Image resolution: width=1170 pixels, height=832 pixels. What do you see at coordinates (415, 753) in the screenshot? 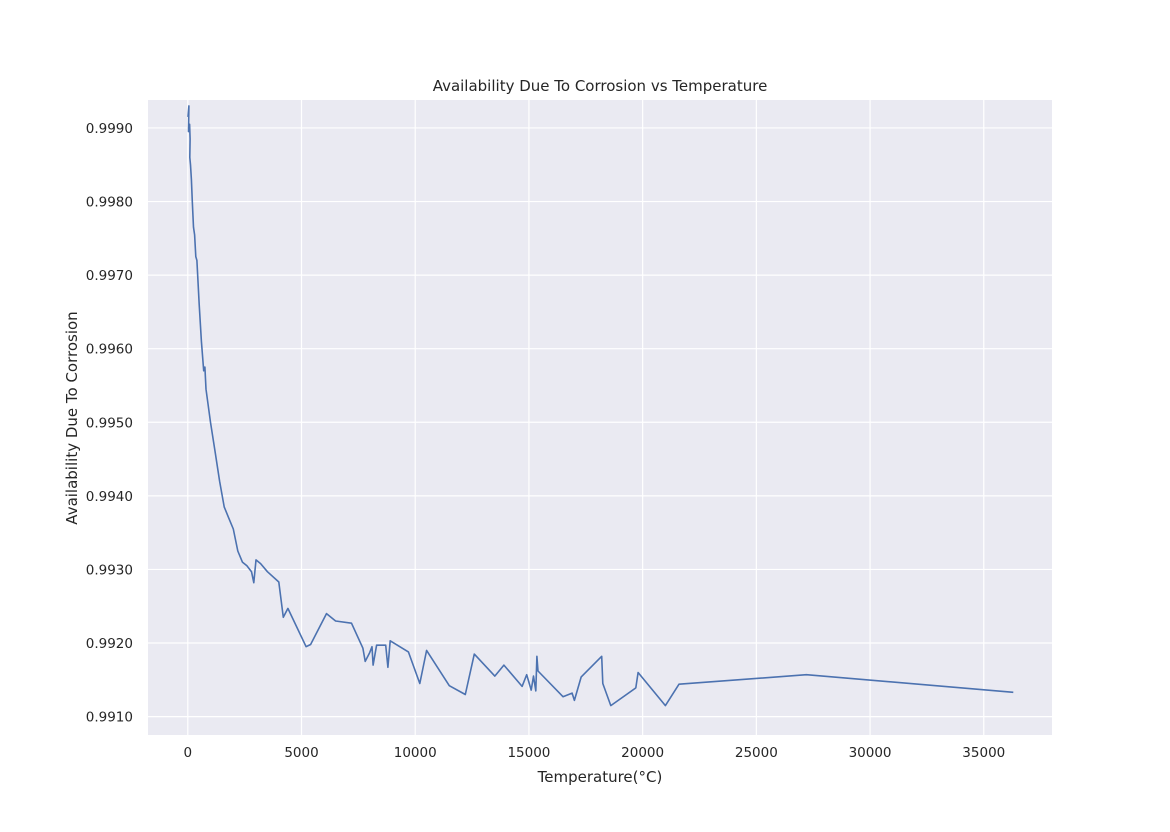
I see `x-tick-label: 10000` at bounding box center [415, 753].